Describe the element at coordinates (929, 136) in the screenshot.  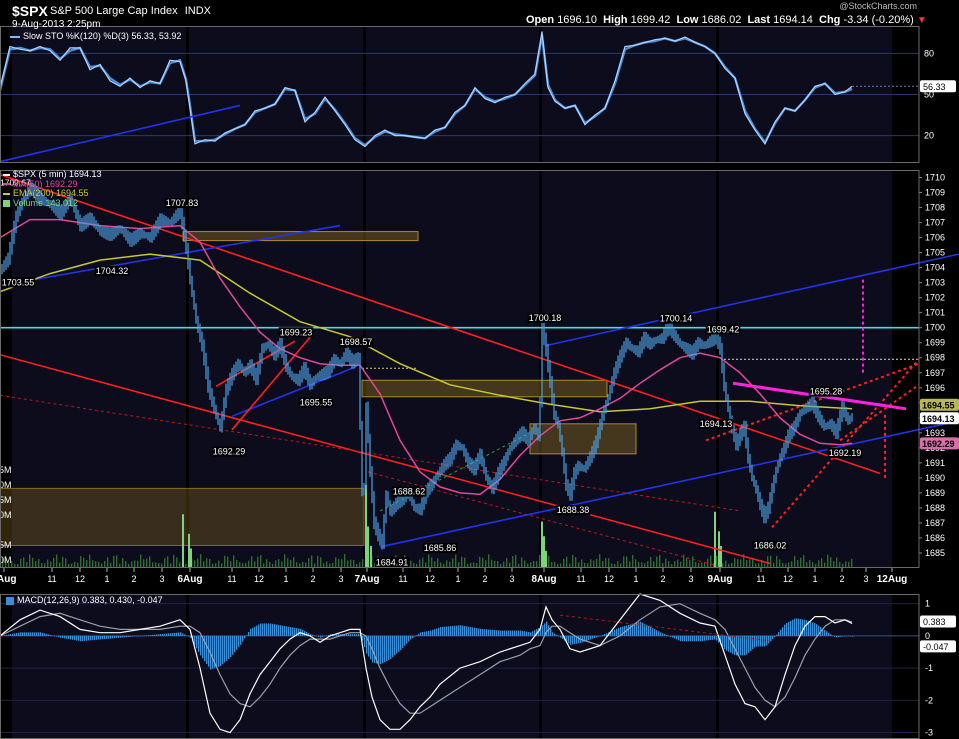
I see `sto-axis-label: 20` at that location.